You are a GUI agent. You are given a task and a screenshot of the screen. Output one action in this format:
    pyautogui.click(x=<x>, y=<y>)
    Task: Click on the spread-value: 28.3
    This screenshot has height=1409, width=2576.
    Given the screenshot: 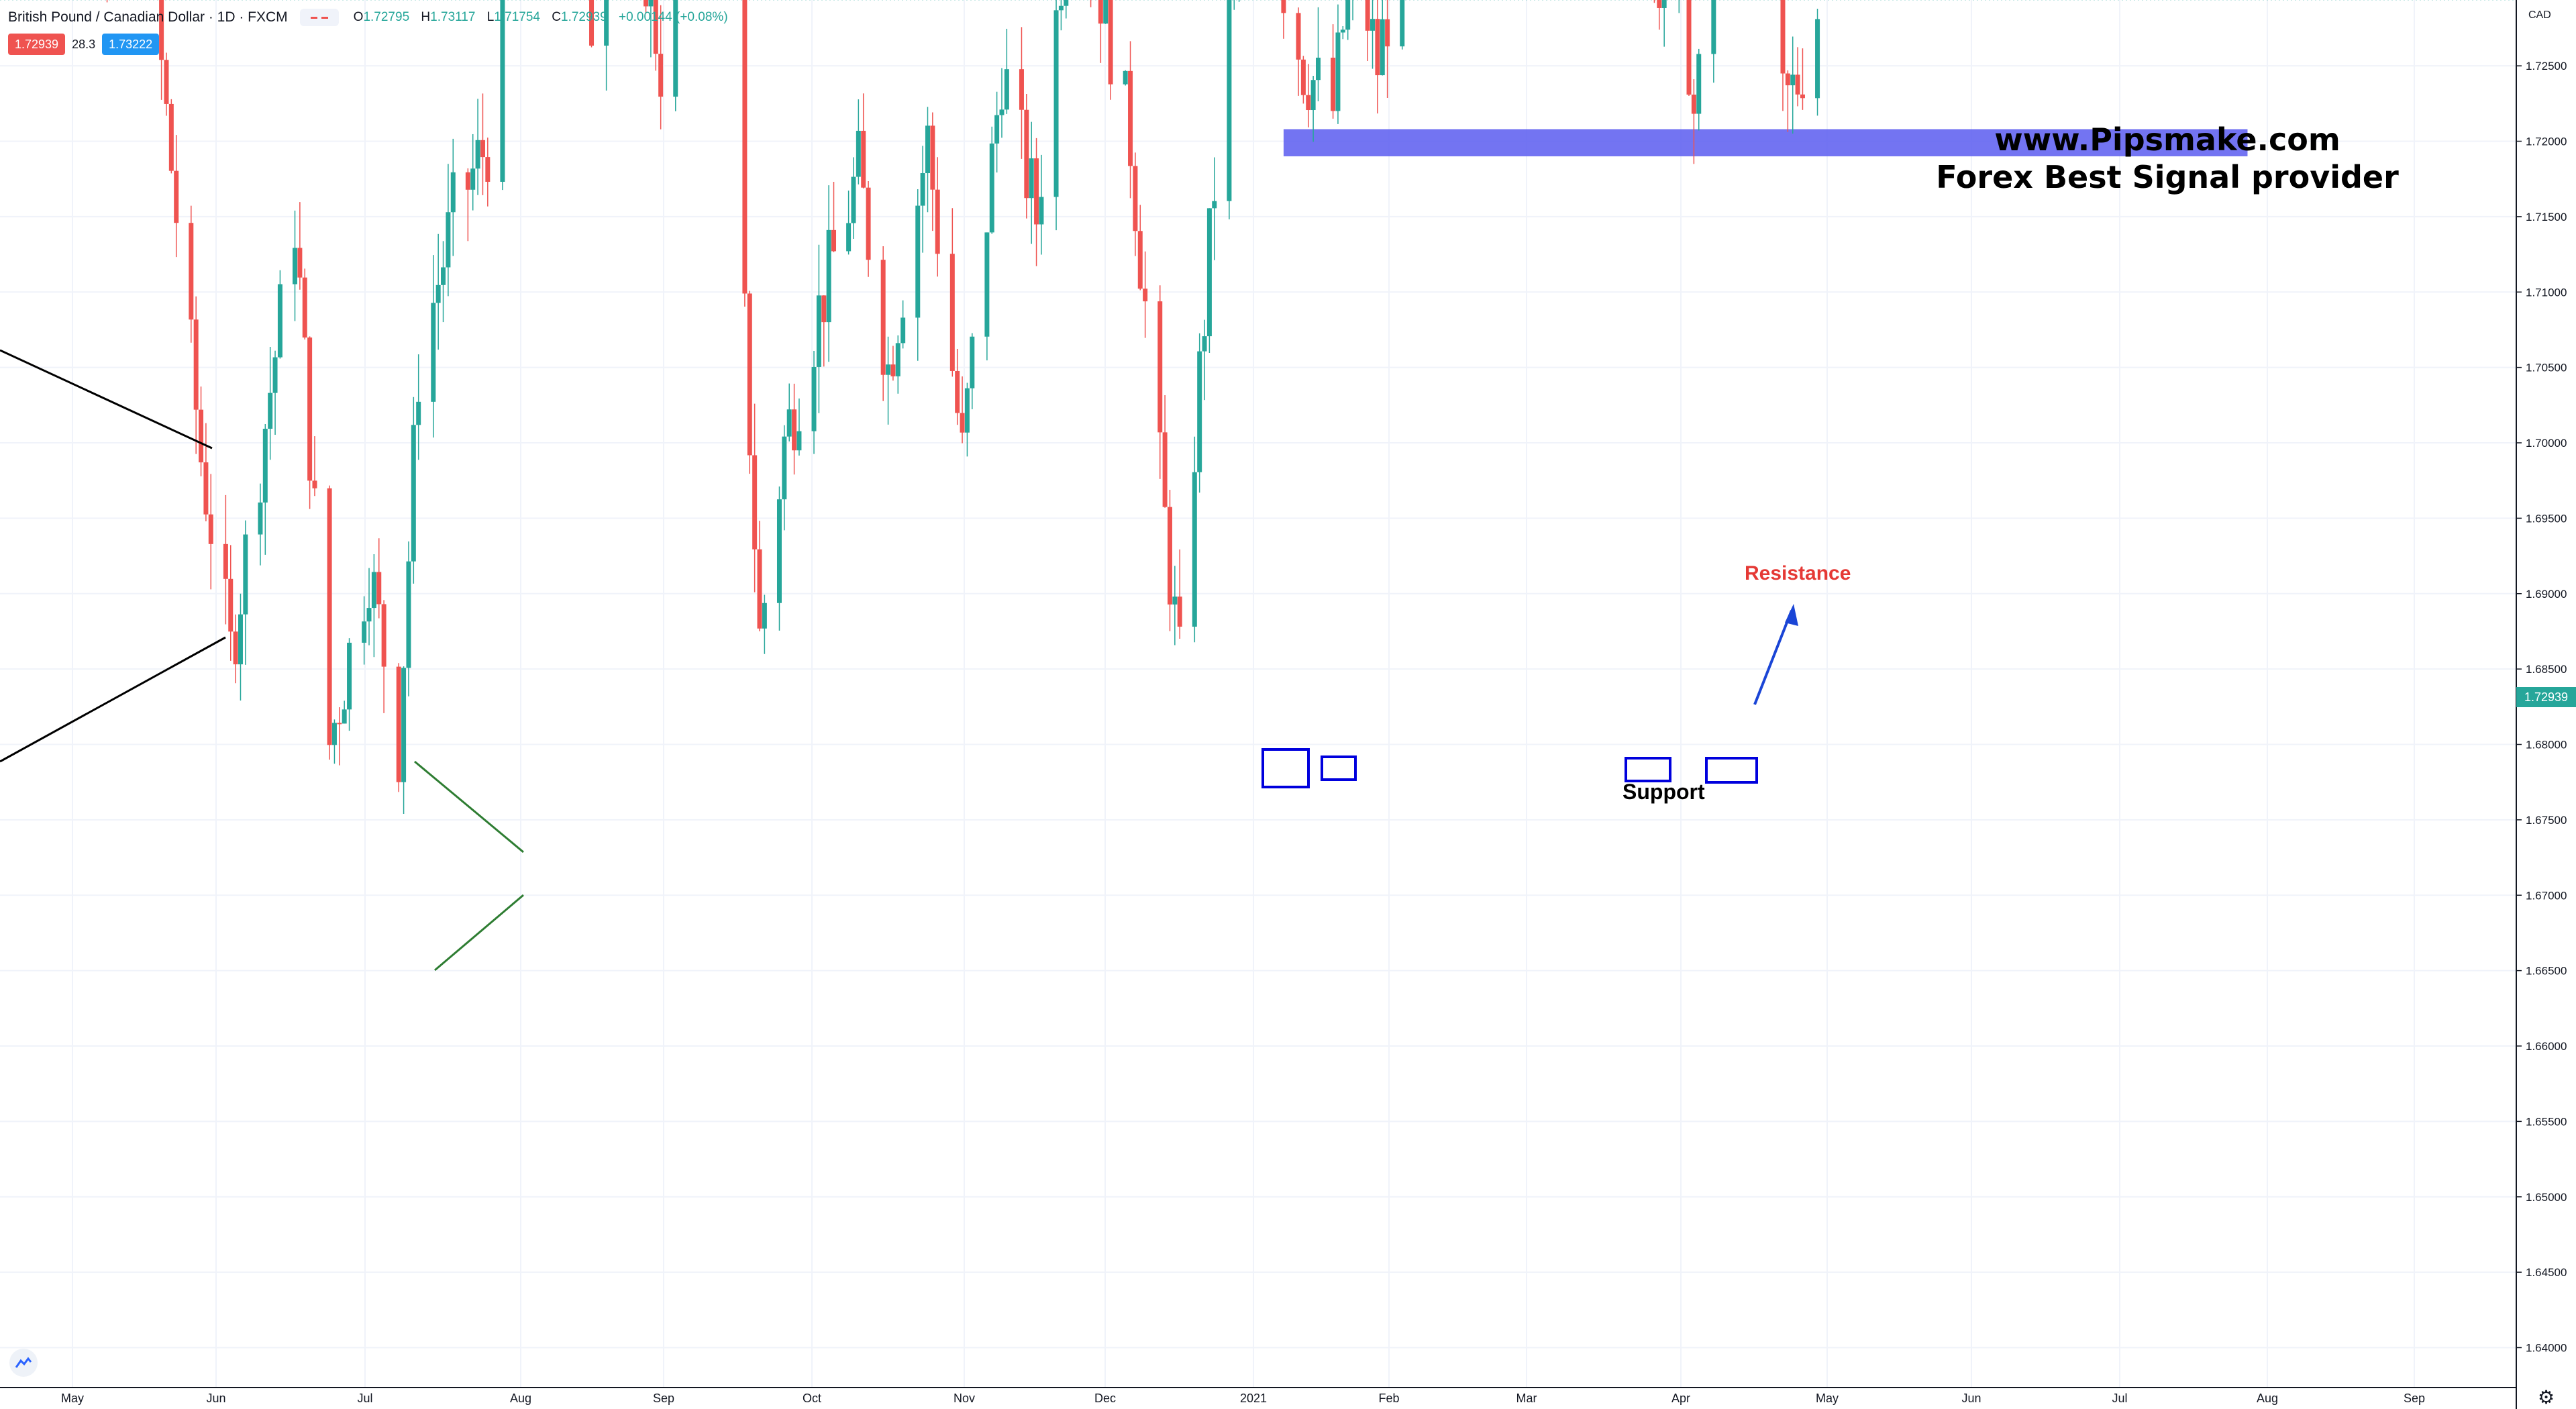 What is the action you would take?
    pyautogui.click(x=84, y=44)
    